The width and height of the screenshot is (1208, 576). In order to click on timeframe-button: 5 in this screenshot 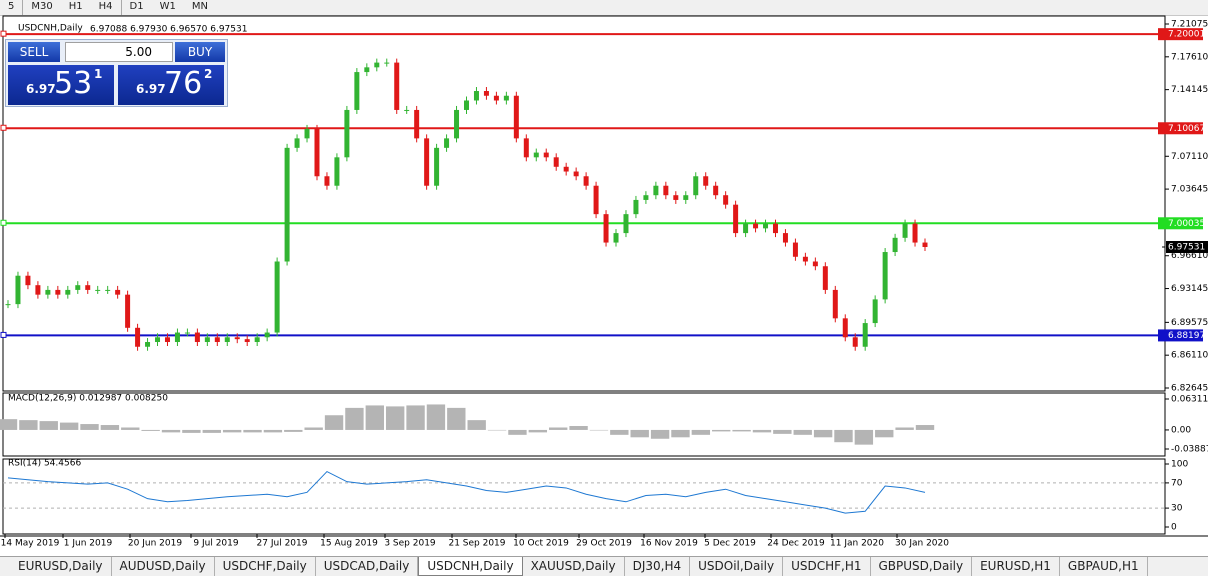, I will do `click(11, 6)`.